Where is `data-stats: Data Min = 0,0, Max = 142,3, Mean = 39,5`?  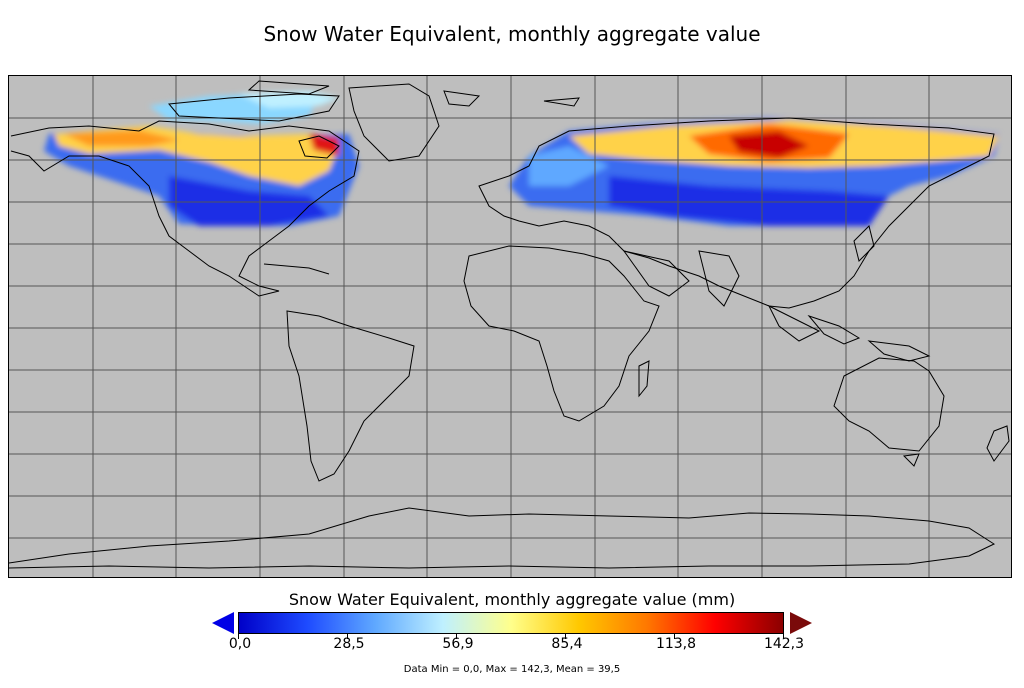 data-stats: Data Min = 0,0, Max = 142,3, Mean = 39,5 is located at coordinates (512, 669).